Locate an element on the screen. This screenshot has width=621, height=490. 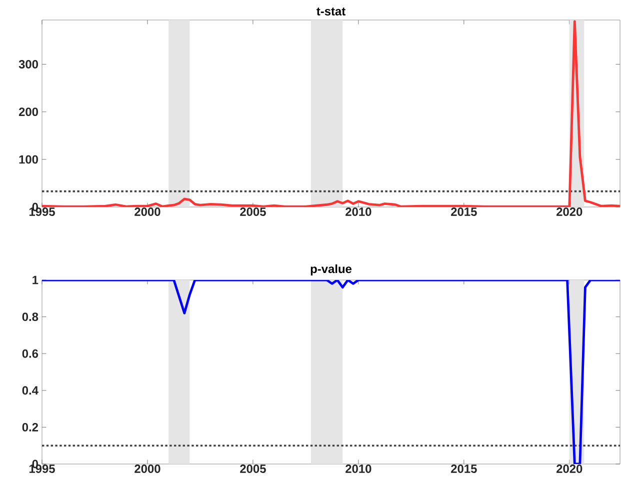
y-tick-label: 0.6 is located at coordinates (30, 353).